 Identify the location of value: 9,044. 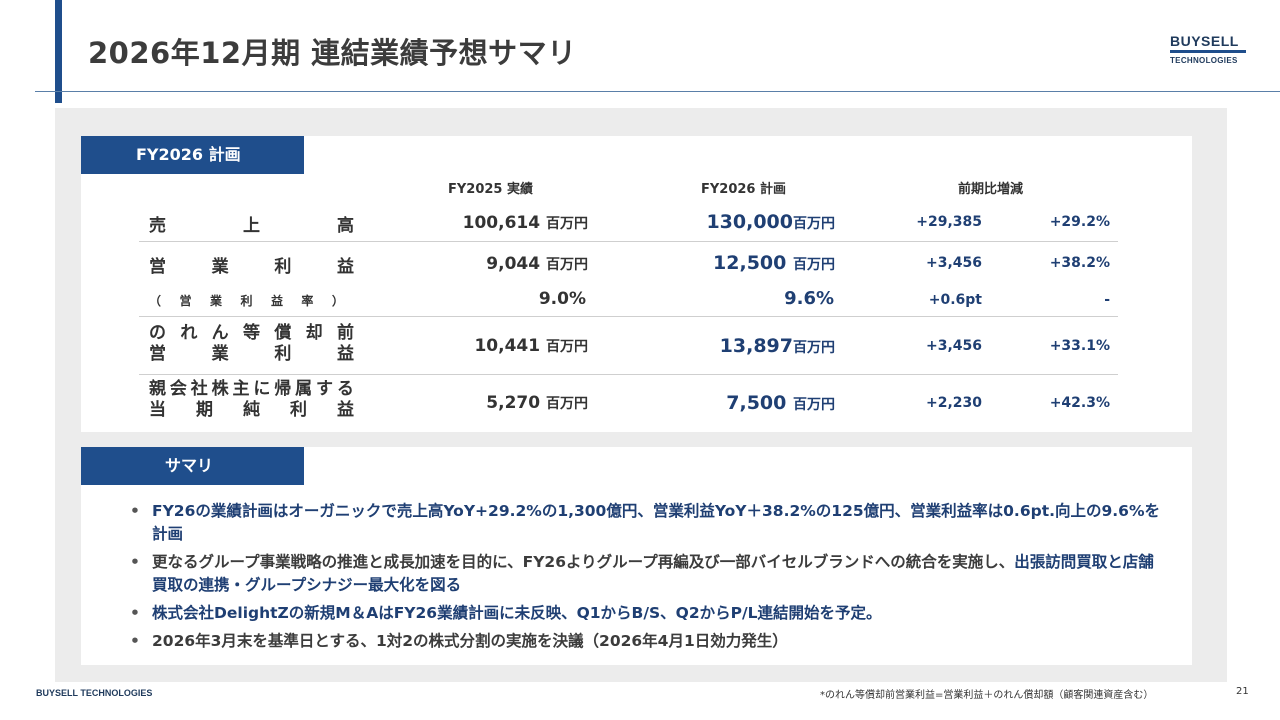
(513, 264).